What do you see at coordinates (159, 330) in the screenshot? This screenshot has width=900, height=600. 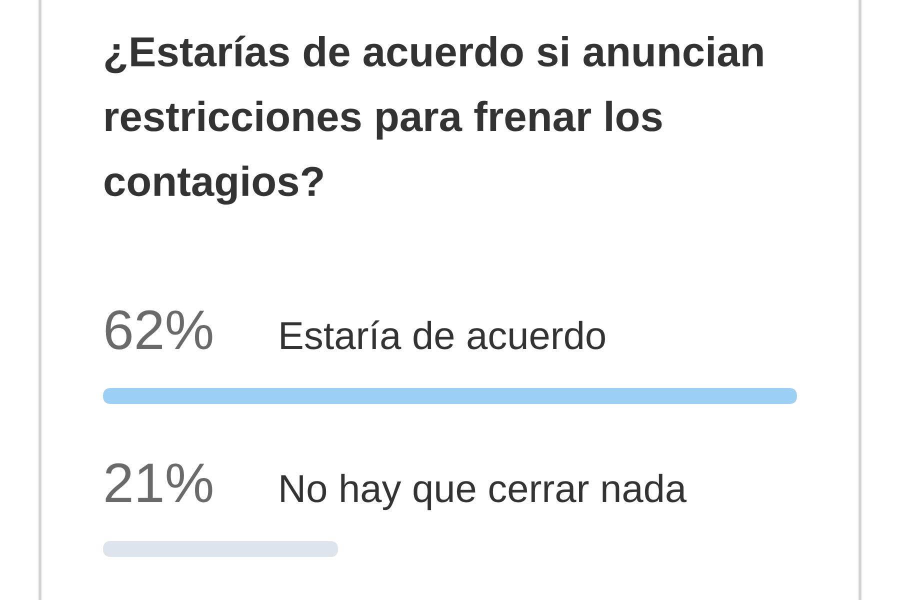 I see `data-label: 62%` at bounding box center [159, 330].